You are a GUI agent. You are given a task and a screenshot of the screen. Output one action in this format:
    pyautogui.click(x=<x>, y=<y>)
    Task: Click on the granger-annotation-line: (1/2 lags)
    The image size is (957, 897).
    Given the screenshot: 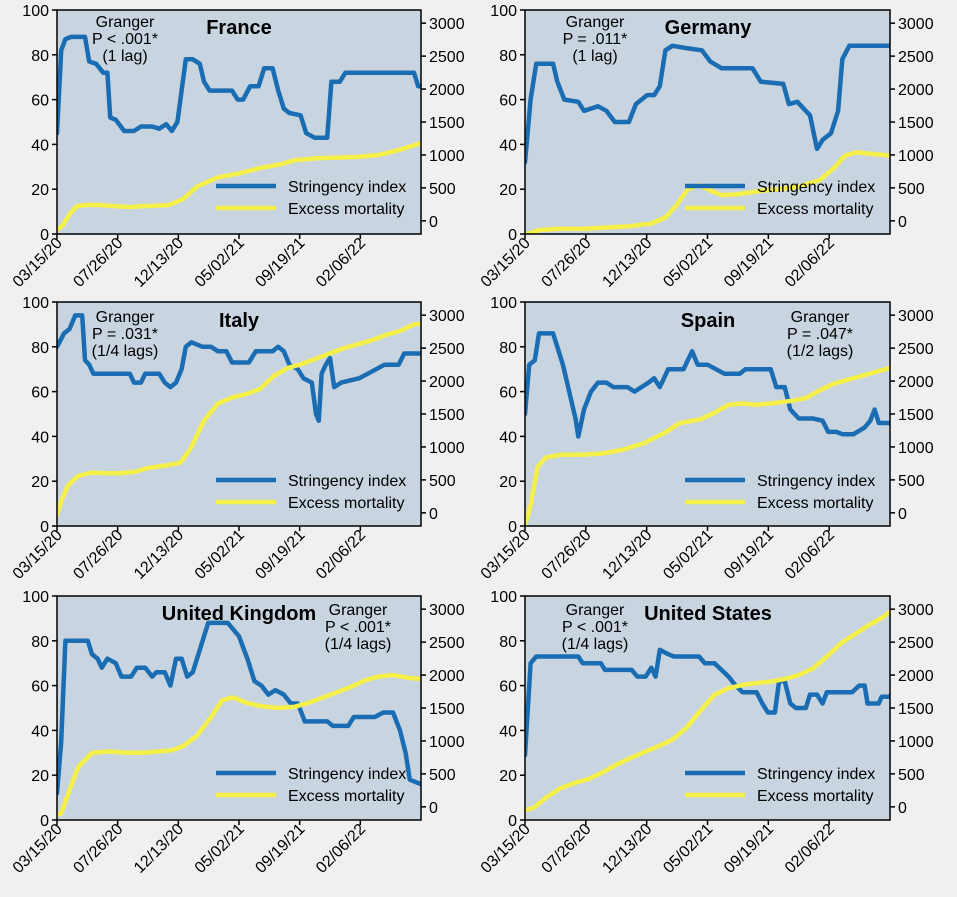 What is the action you would take?
    pyautogui.click(x=820, y=351)
    